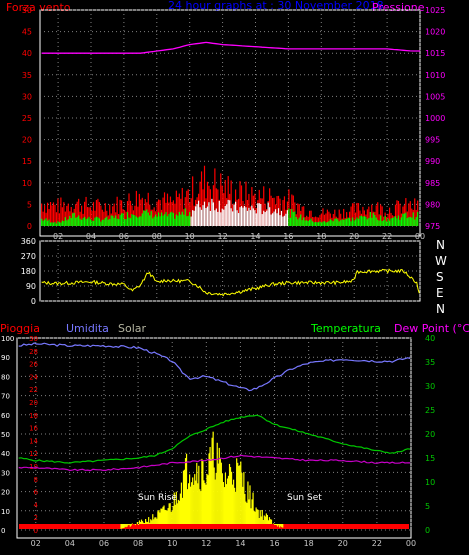  What do you see at coordinates (33, 467) in the screenshot?
I see `umidita-y-tick-label: 10` at bounding box center [33, 467].